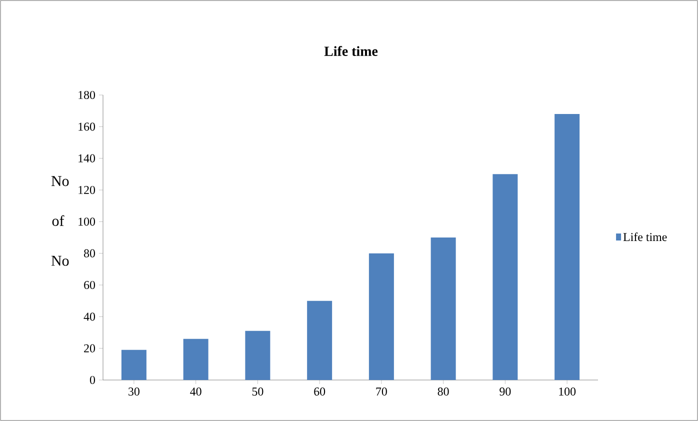  What do you see at coordinates (351, 51) in the screenshot?
I see `chart-title: Life time` at bounding box center [351, 51].